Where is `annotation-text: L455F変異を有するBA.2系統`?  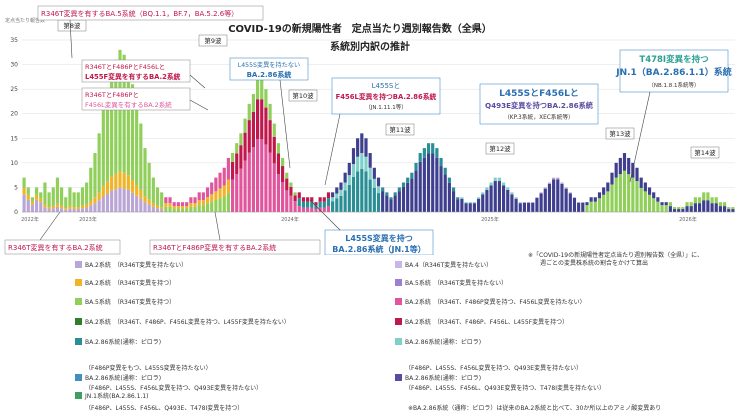
annotation-text: L455F変異を有するBA.2系統 is located at coordinates (133, 76).